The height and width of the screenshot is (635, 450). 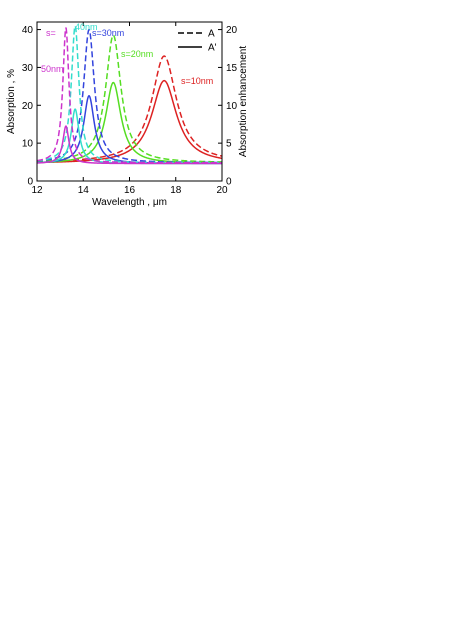 What do you see at coordinates (108, 33) in the screenshot?
I see `annotation-30nm: s=30nm` at bounding box center [108, 33].